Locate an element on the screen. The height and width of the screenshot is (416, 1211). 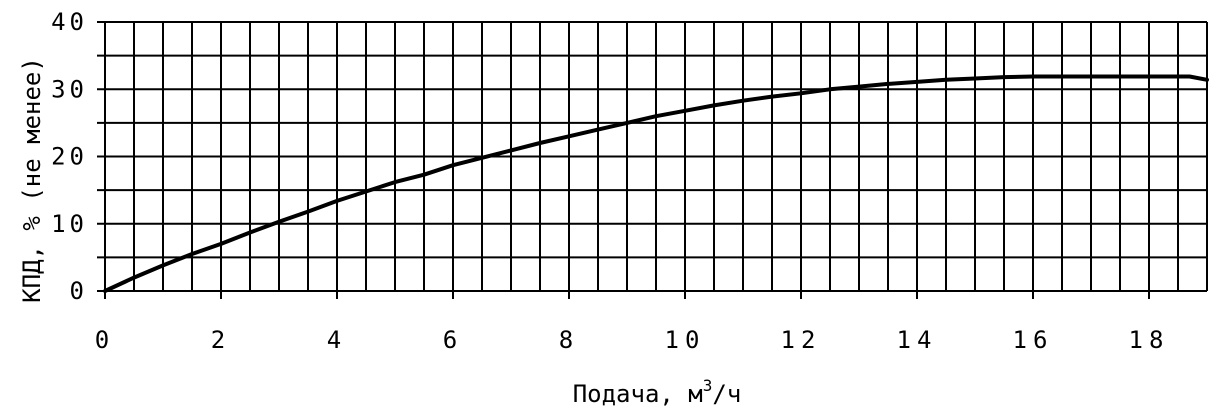
x-tick-label: 6 is located at coordinates (453, 340).